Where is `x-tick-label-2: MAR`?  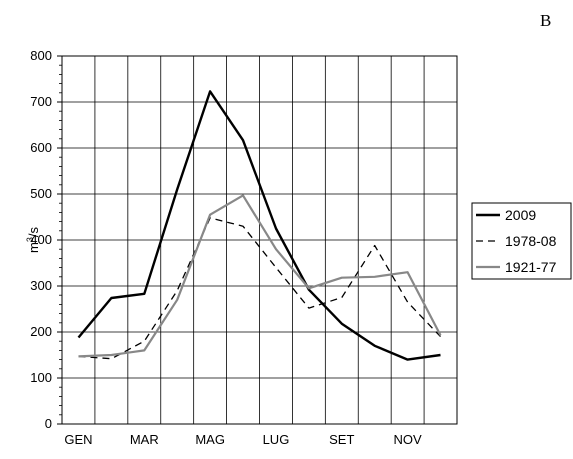 x-tick-label-2: MAR is located at coordinates (144, 439).